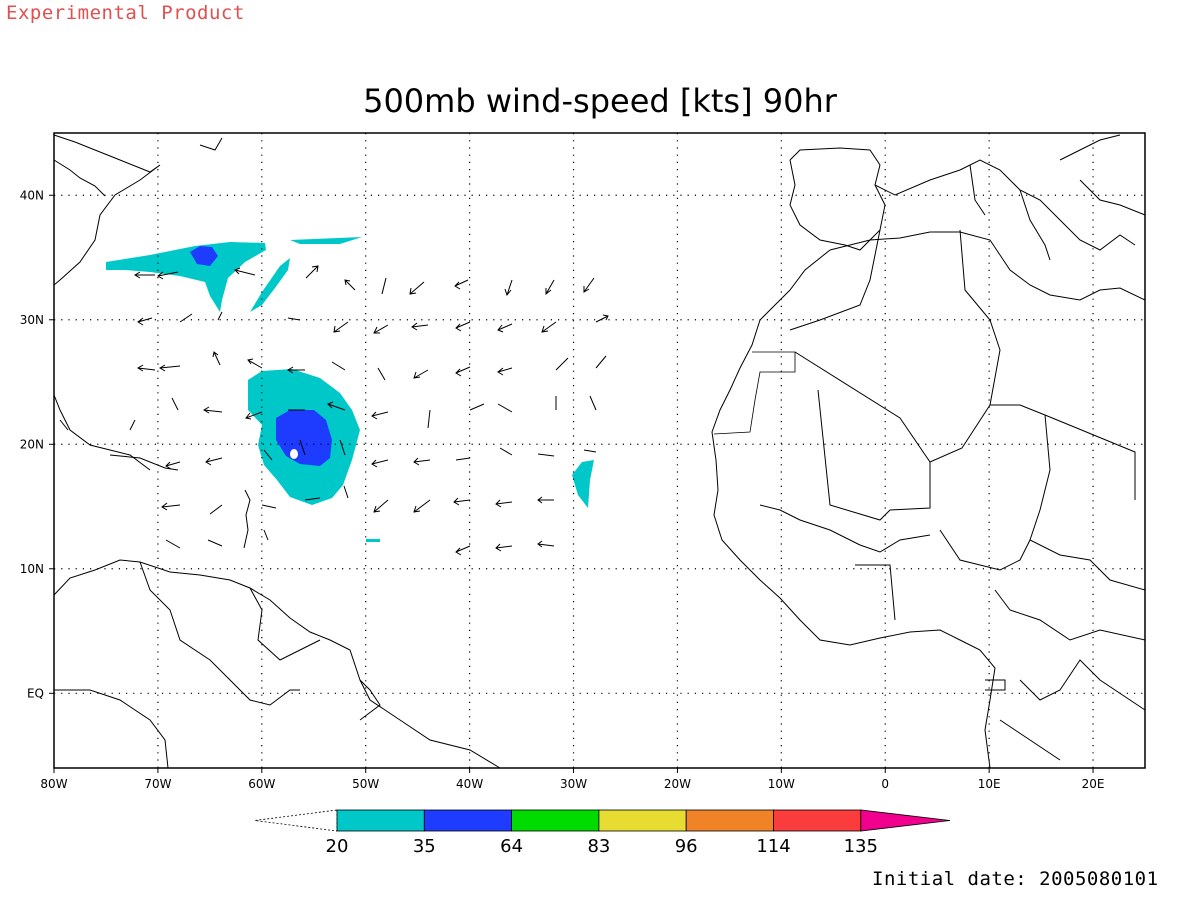  I want to click on lon-tick-label: 50W, so click(365, 784).